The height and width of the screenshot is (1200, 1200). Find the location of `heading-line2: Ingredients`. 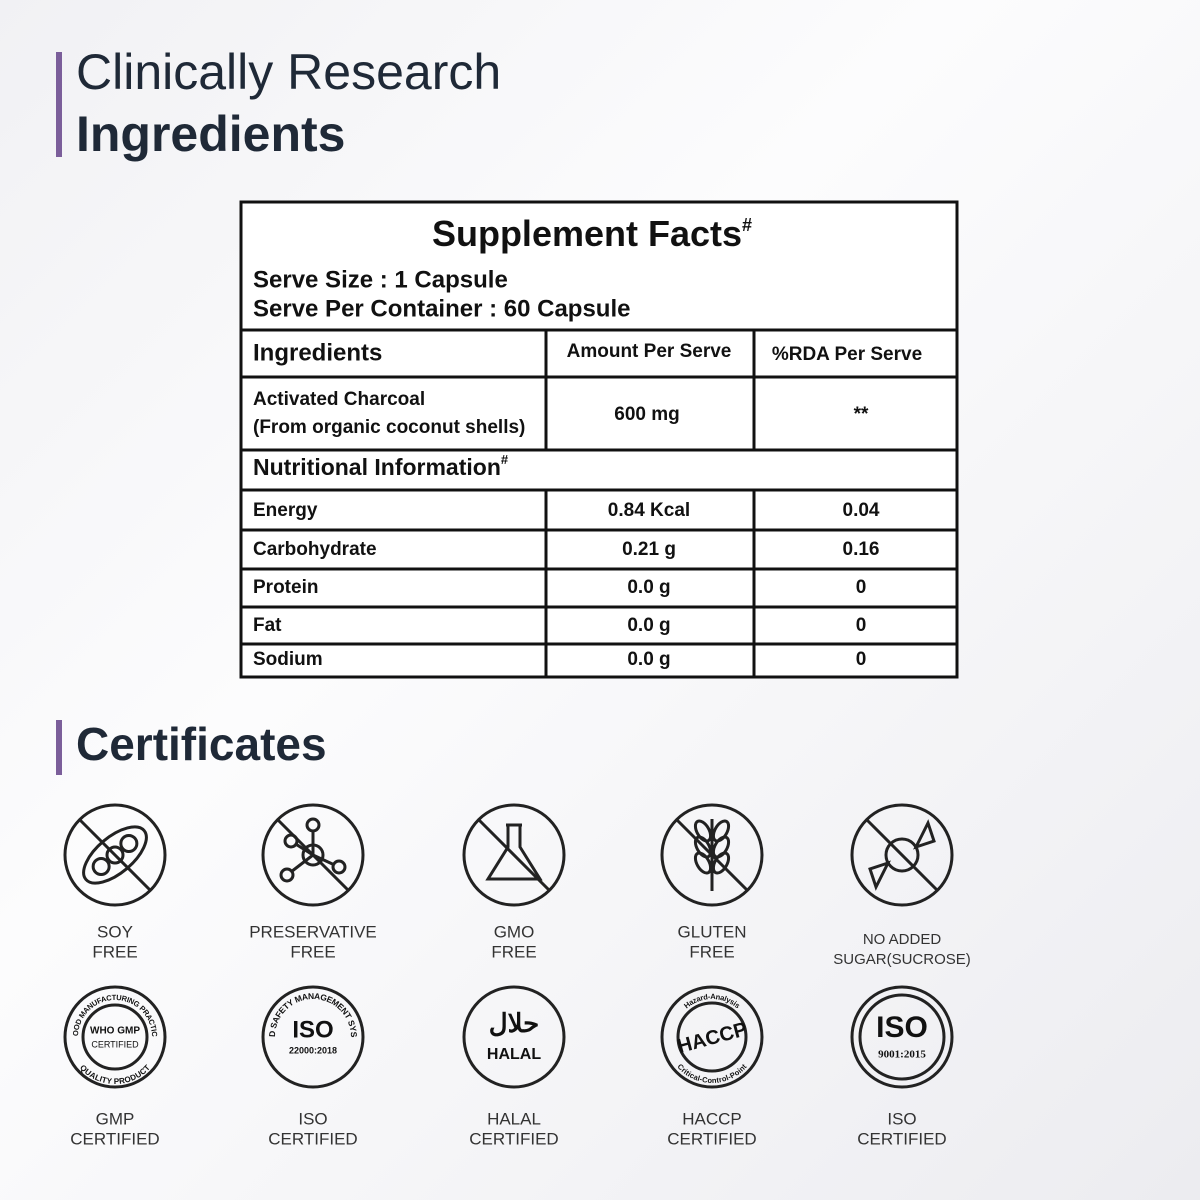

heading-line2: Ingredients is located at coordinates (210, 134).